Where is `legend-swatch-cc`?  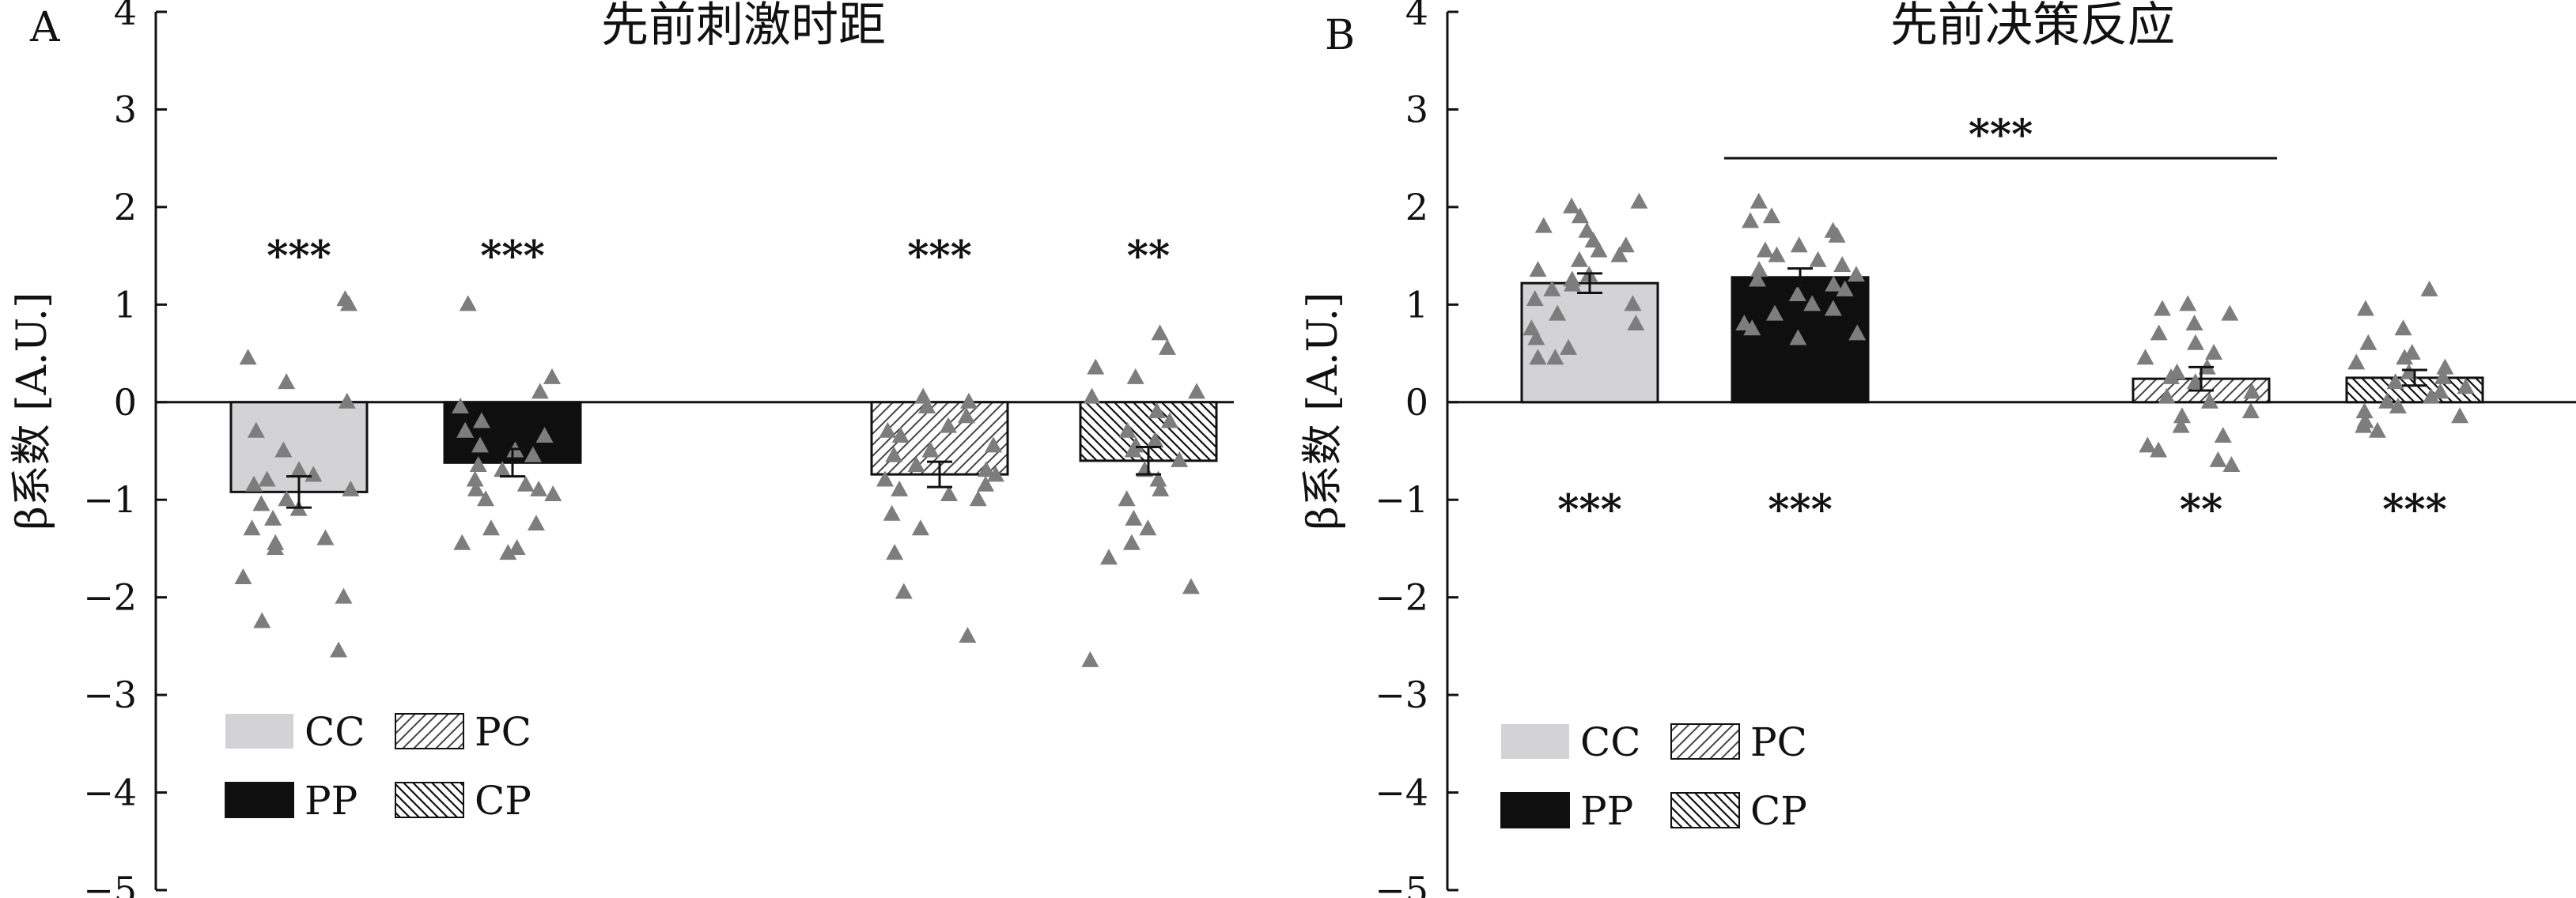
legend-swatch-cc is located at coordinates (1535, 741).